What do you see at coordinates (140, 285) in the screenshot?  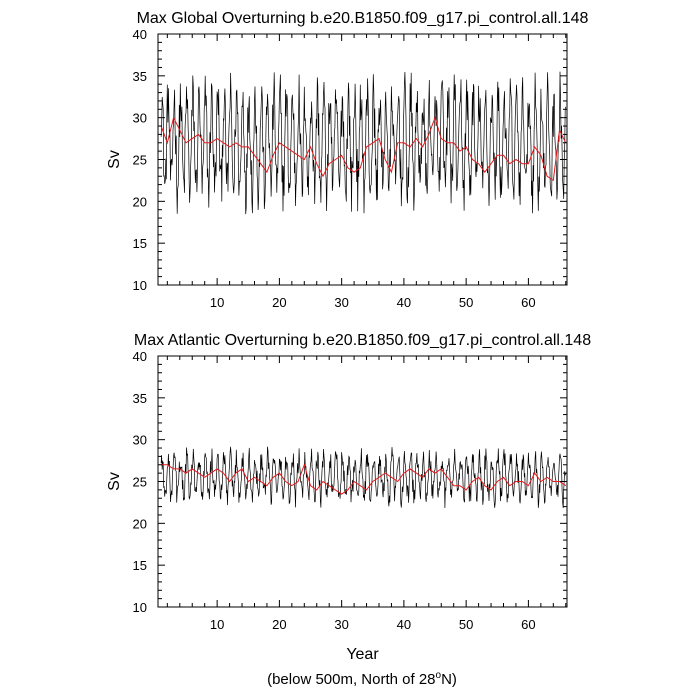 I see `global-ytick-label: 10` at bounding box center [140, 285].